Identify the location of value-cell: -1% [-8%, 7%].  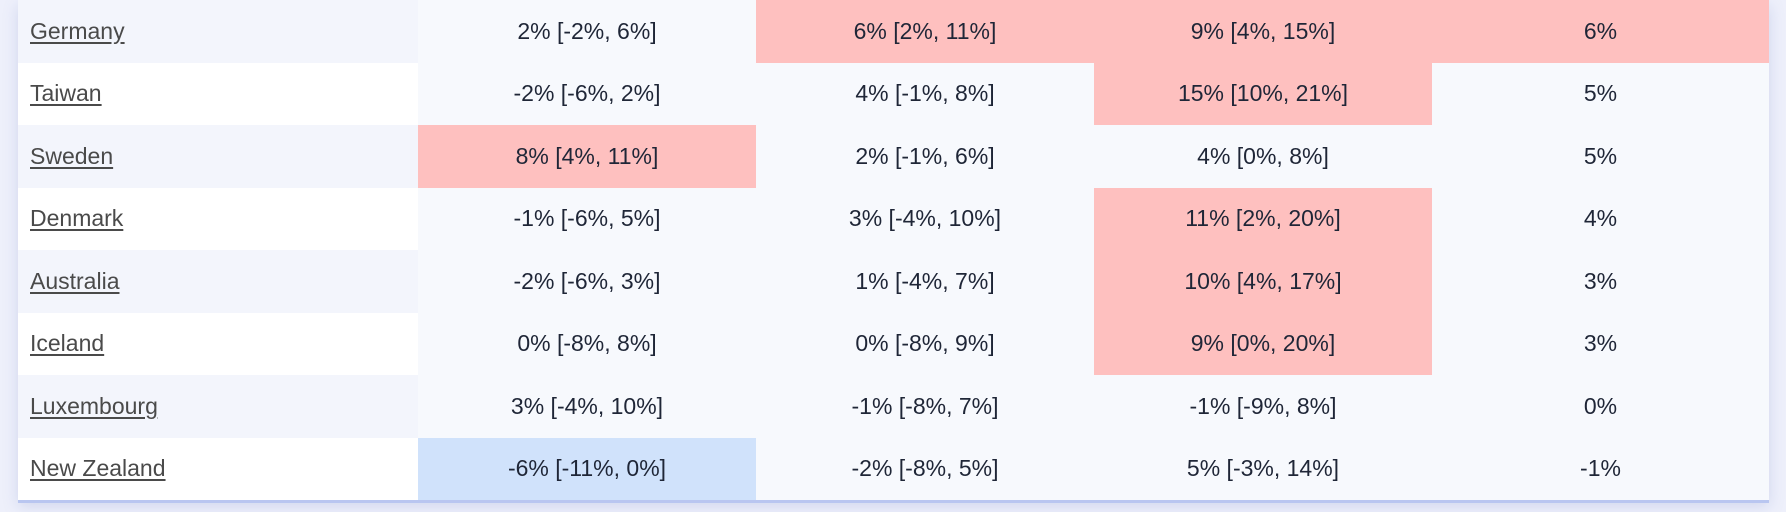
(925, 406).